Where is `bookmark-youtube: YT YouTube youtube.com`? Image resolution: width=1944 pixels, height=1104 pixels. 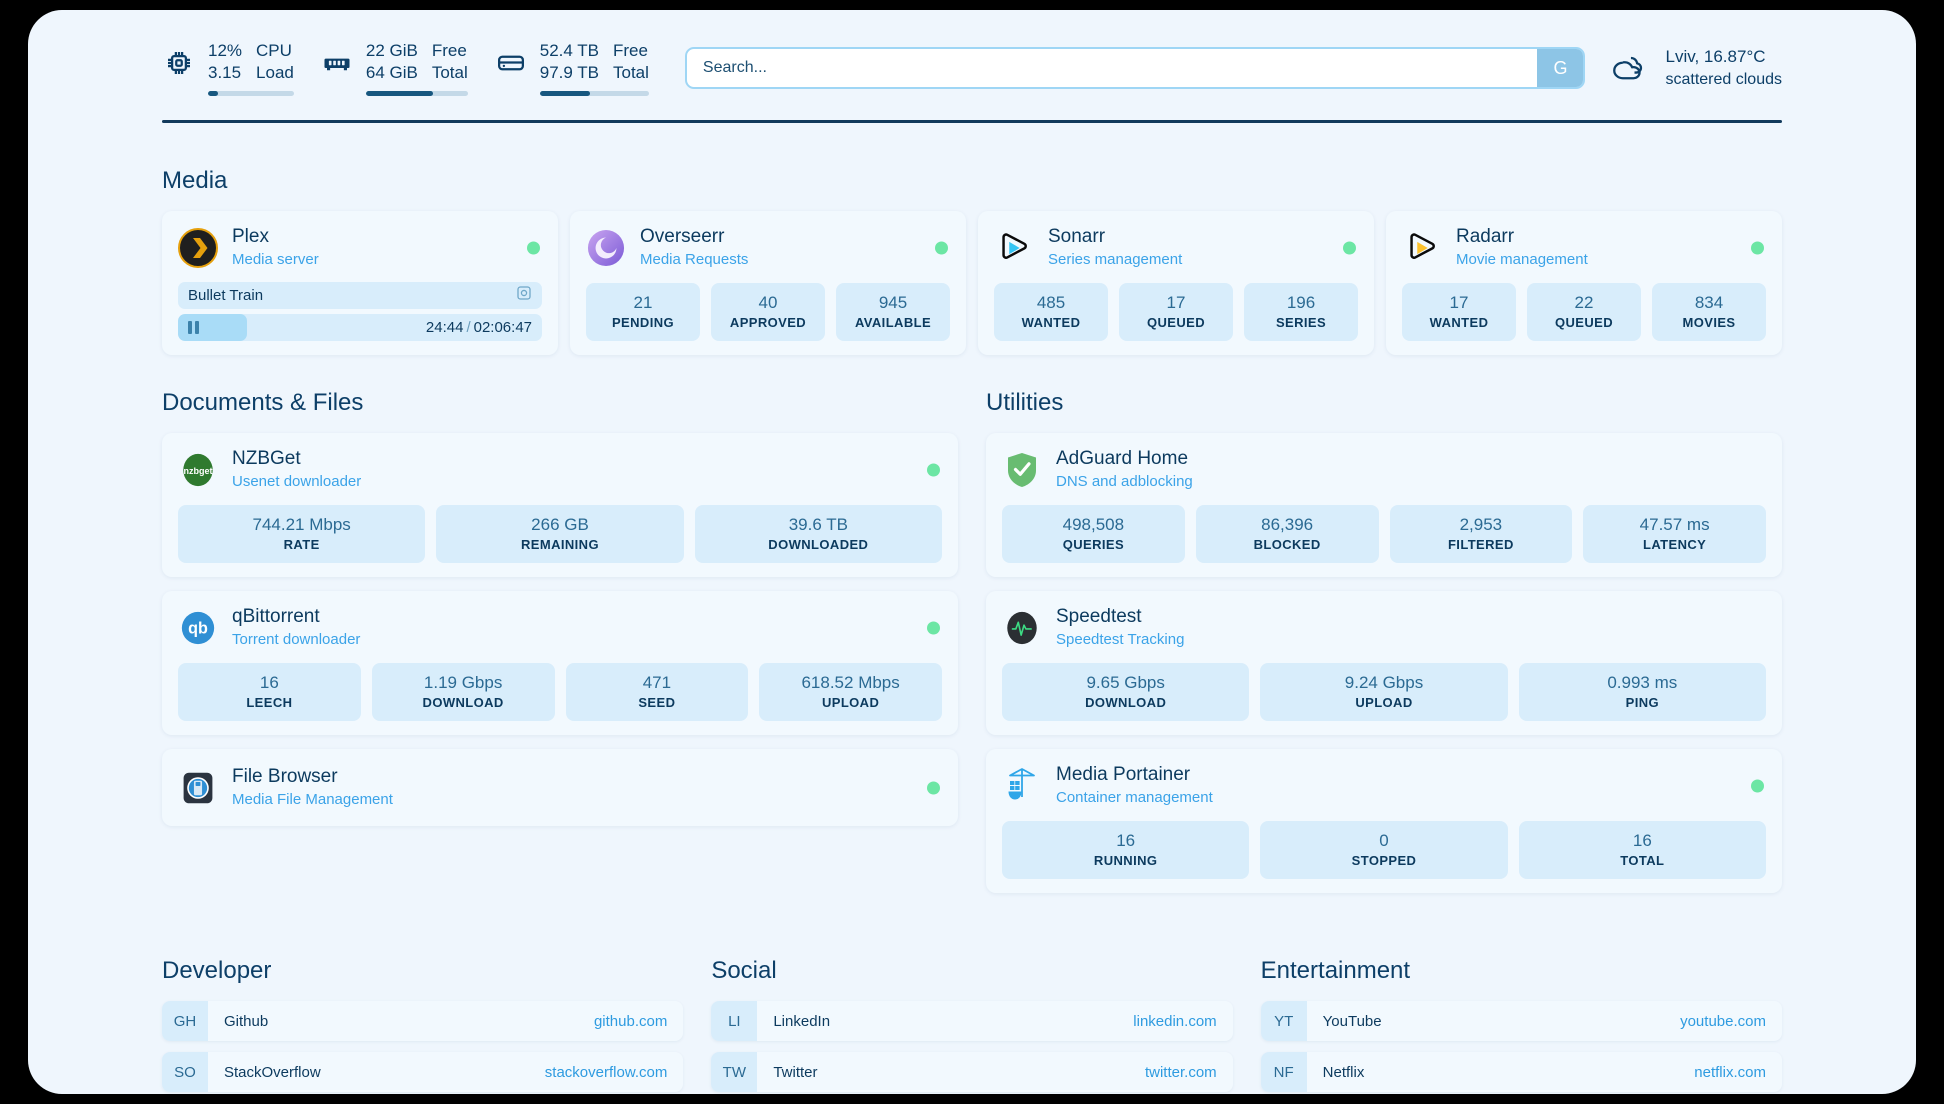 bookmark-youtube: YT YouTube youtube.com is located at coordinates (1521, 1021).